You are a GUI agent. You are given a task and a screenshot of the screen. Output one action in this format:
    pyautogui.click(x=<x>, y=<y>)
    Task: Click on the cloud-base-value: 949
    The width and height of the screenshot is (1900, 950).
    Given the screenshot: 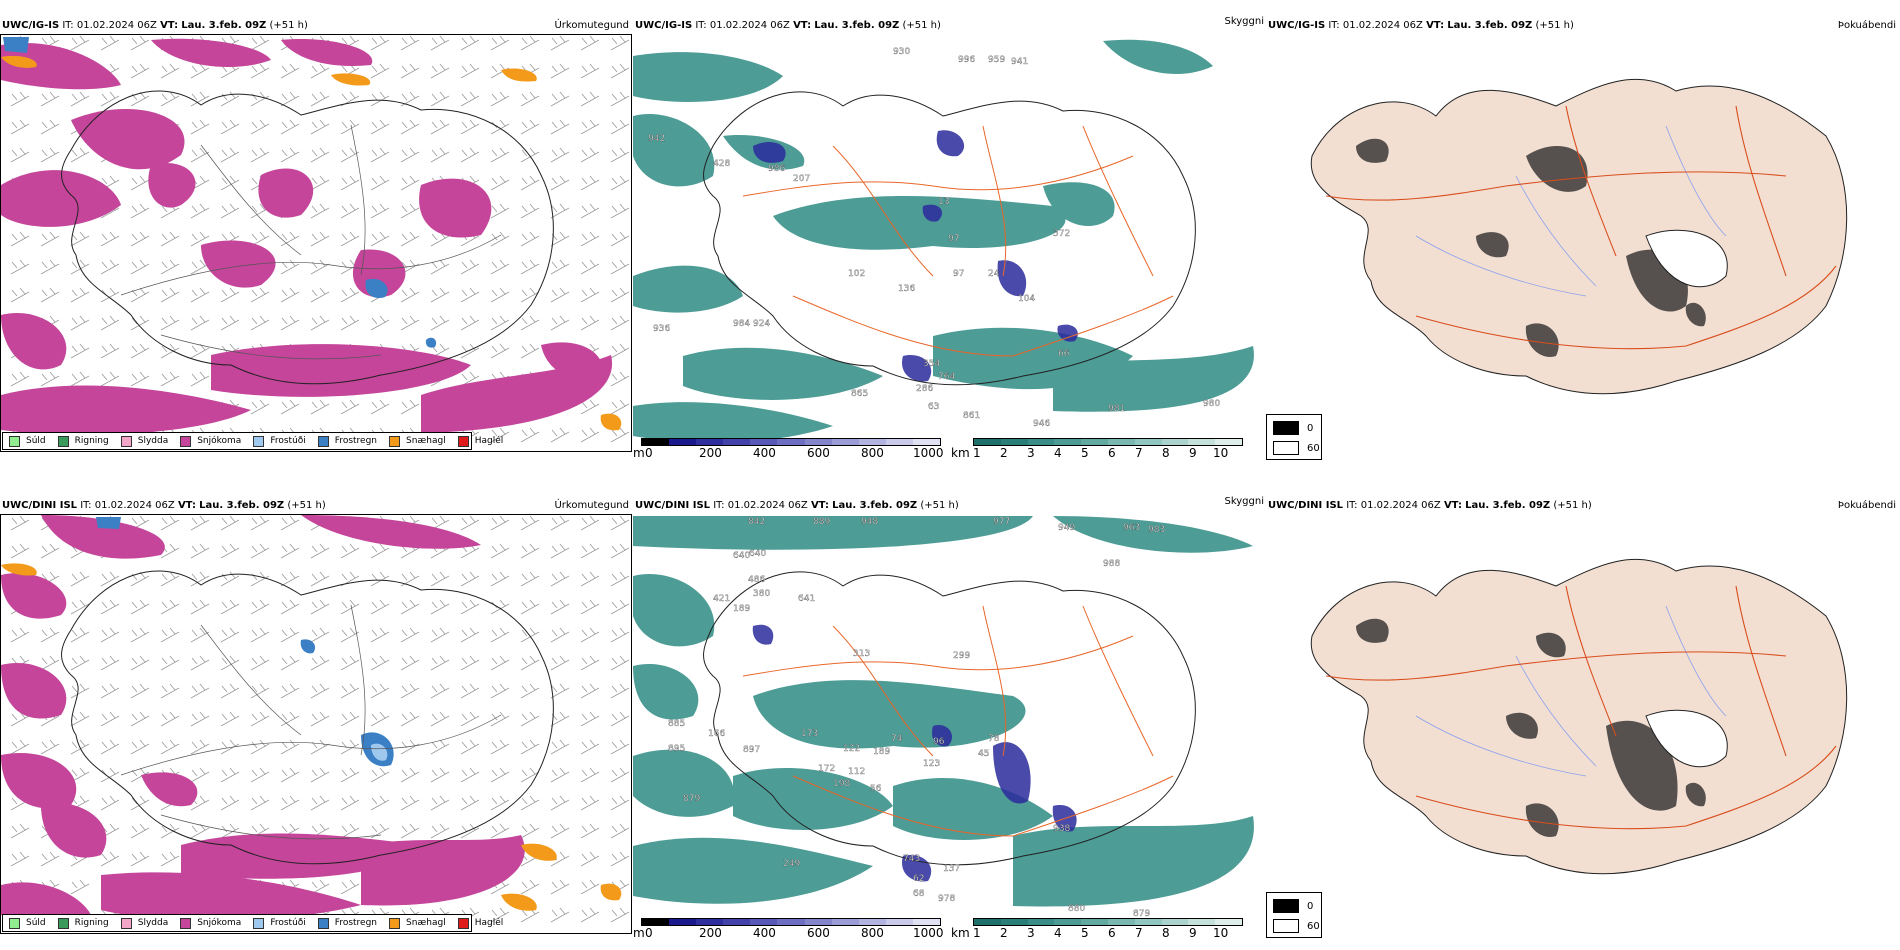 What is the action you would take?
    pyautogui.click(x=1066, y=528)
    